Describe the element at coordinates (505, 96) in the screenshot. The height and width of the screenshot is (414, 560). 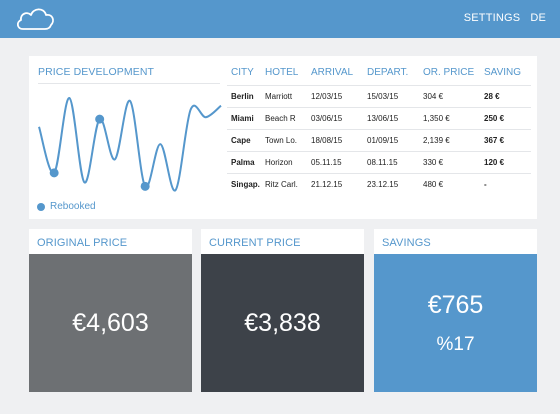
I see `cell-saving: 28 €` at that location.